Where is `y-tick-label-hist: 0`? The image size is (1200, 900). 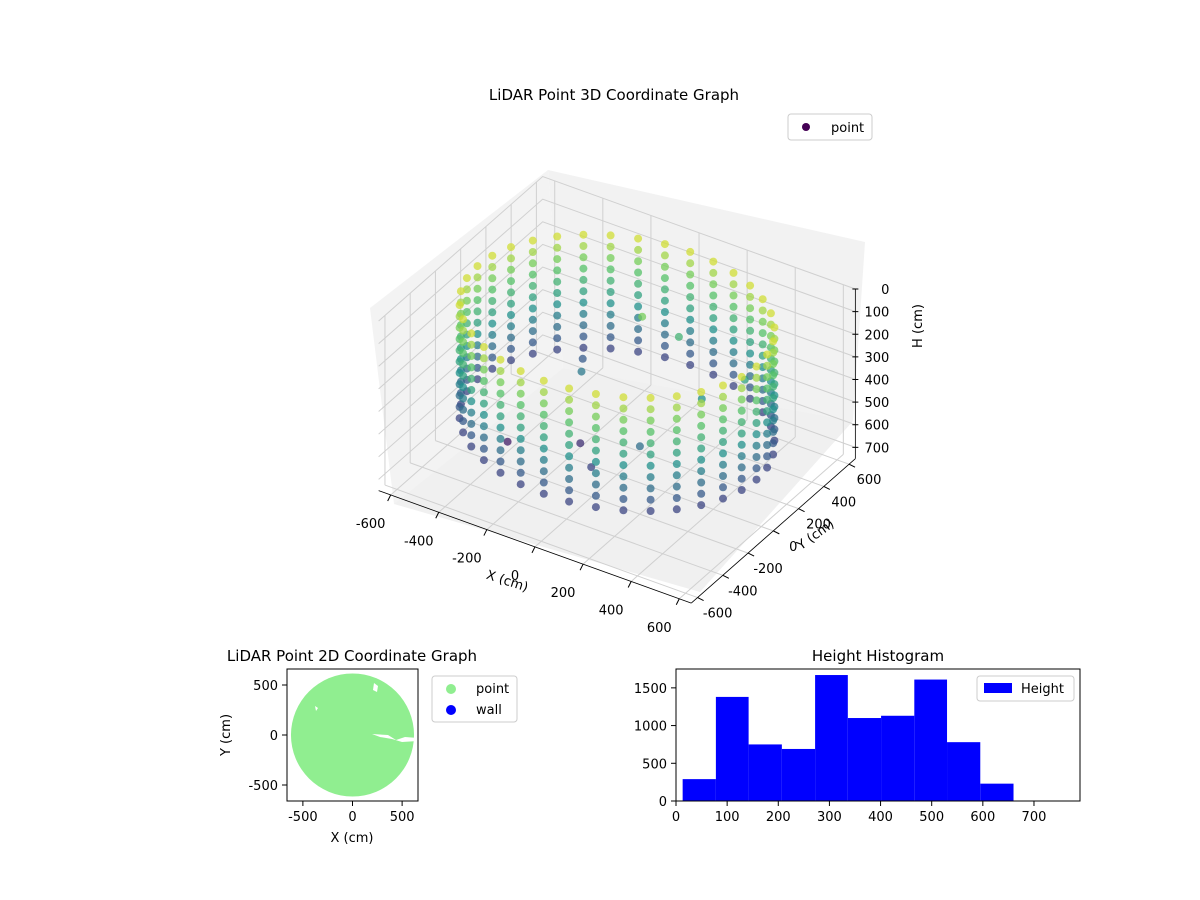 y-tick-label-hist: 0 is located at coordinates (663, 802).